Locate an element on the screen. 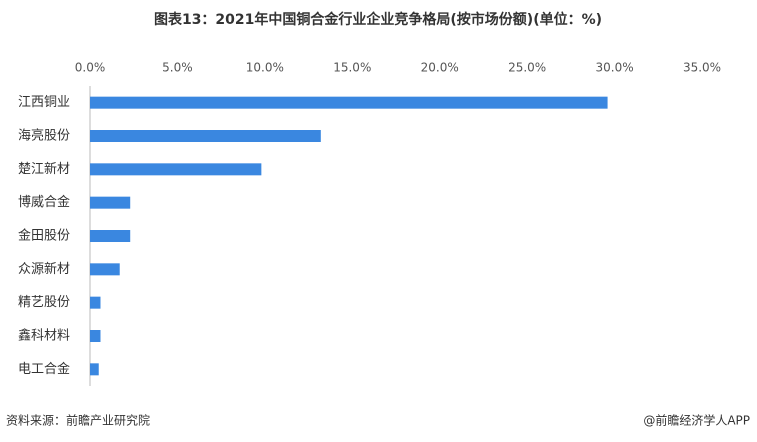  x-tick-label: 30.0% is located at coordinates (615, 68).